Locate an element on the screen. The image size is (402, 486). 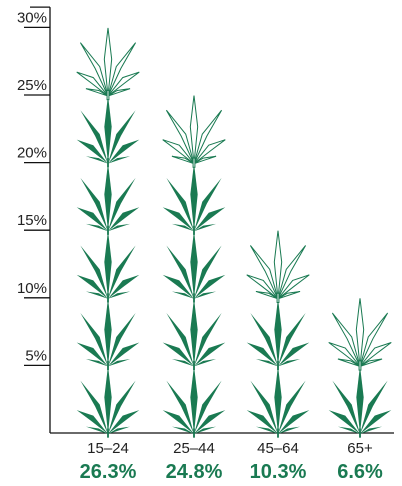
category-label: 25–44 is located at coordinates (194, 448).